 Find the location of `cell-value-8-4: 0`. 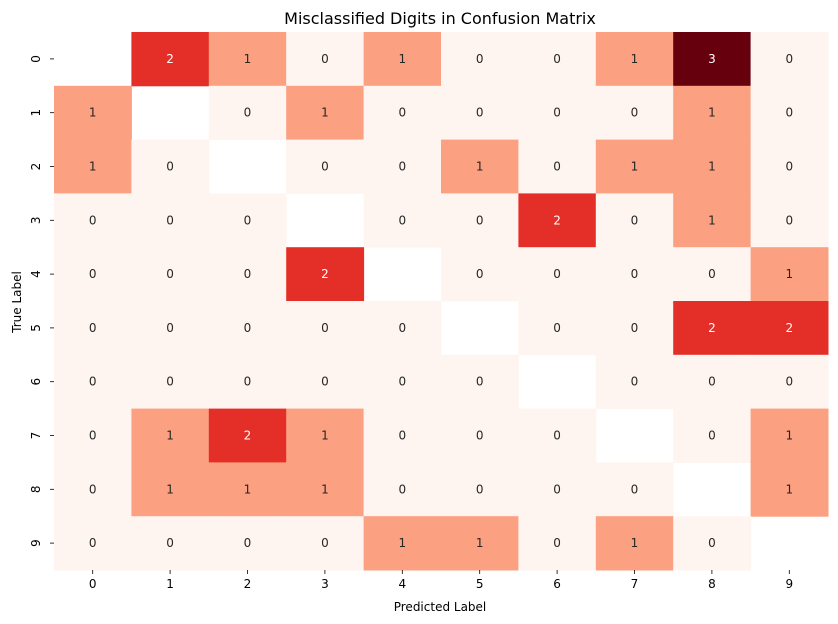

cell-value-8-4: 0 is located at coordinates (402, 489).